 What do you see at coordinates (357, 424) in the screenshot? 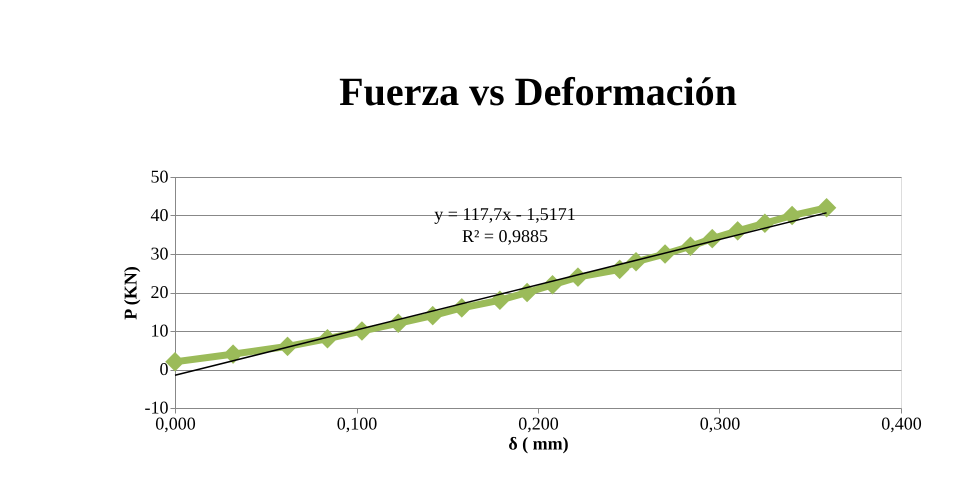
I see `x-tick-label: 0,100` at bounding box center [357, 424].